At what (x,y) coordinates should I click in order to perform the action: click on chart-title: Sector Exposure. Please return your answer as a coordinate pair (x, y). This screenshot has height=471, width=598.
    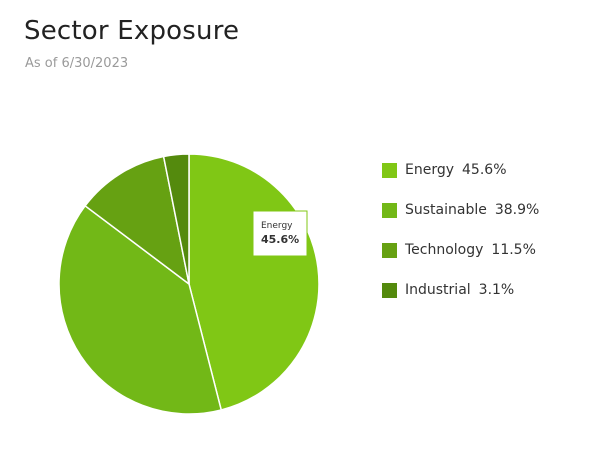
    Looking at the image, I should click on (132, 31).